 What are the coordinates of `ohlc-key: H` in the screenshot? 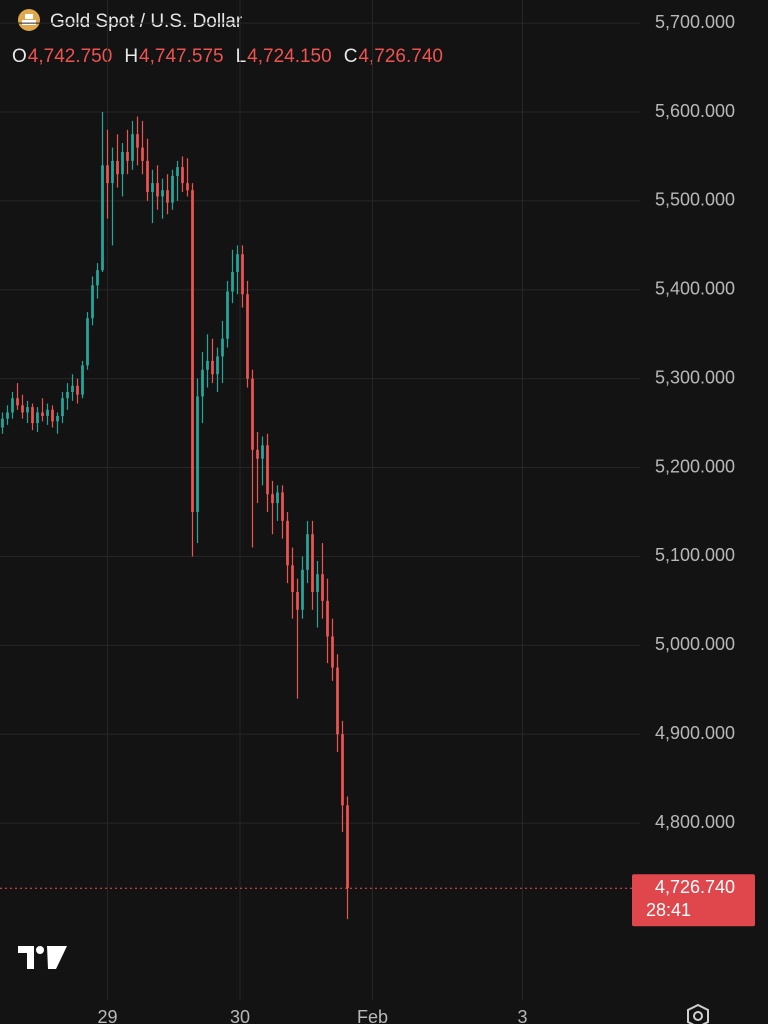 It's located at (131, 56).